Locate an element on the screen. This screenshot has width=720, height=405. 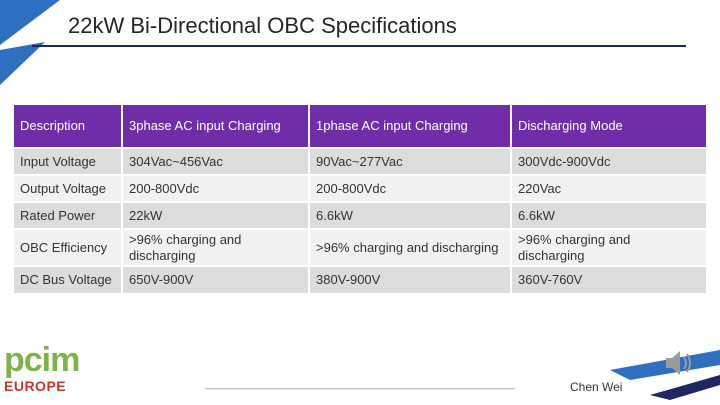
table-cell: 22kW is located at coordinates (216, 215).